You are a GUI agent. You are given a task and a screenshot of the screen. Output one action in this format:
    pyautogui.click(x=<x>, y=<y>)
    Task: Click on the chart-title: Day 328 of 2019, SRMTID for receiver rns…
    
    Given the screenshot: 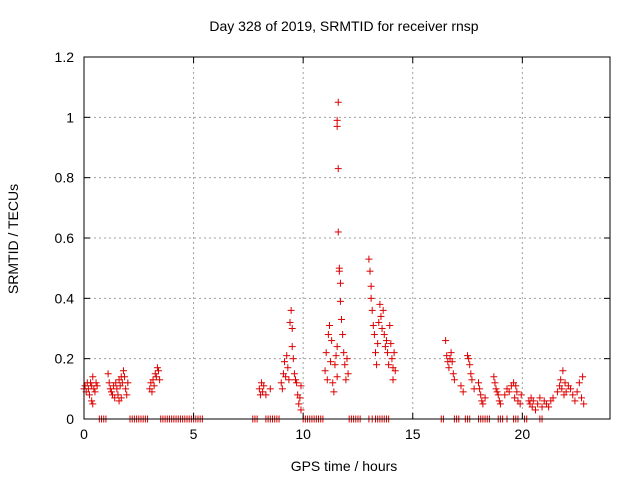 What is the action you would take?
    pyautogui.click(x=343, y=26)
    